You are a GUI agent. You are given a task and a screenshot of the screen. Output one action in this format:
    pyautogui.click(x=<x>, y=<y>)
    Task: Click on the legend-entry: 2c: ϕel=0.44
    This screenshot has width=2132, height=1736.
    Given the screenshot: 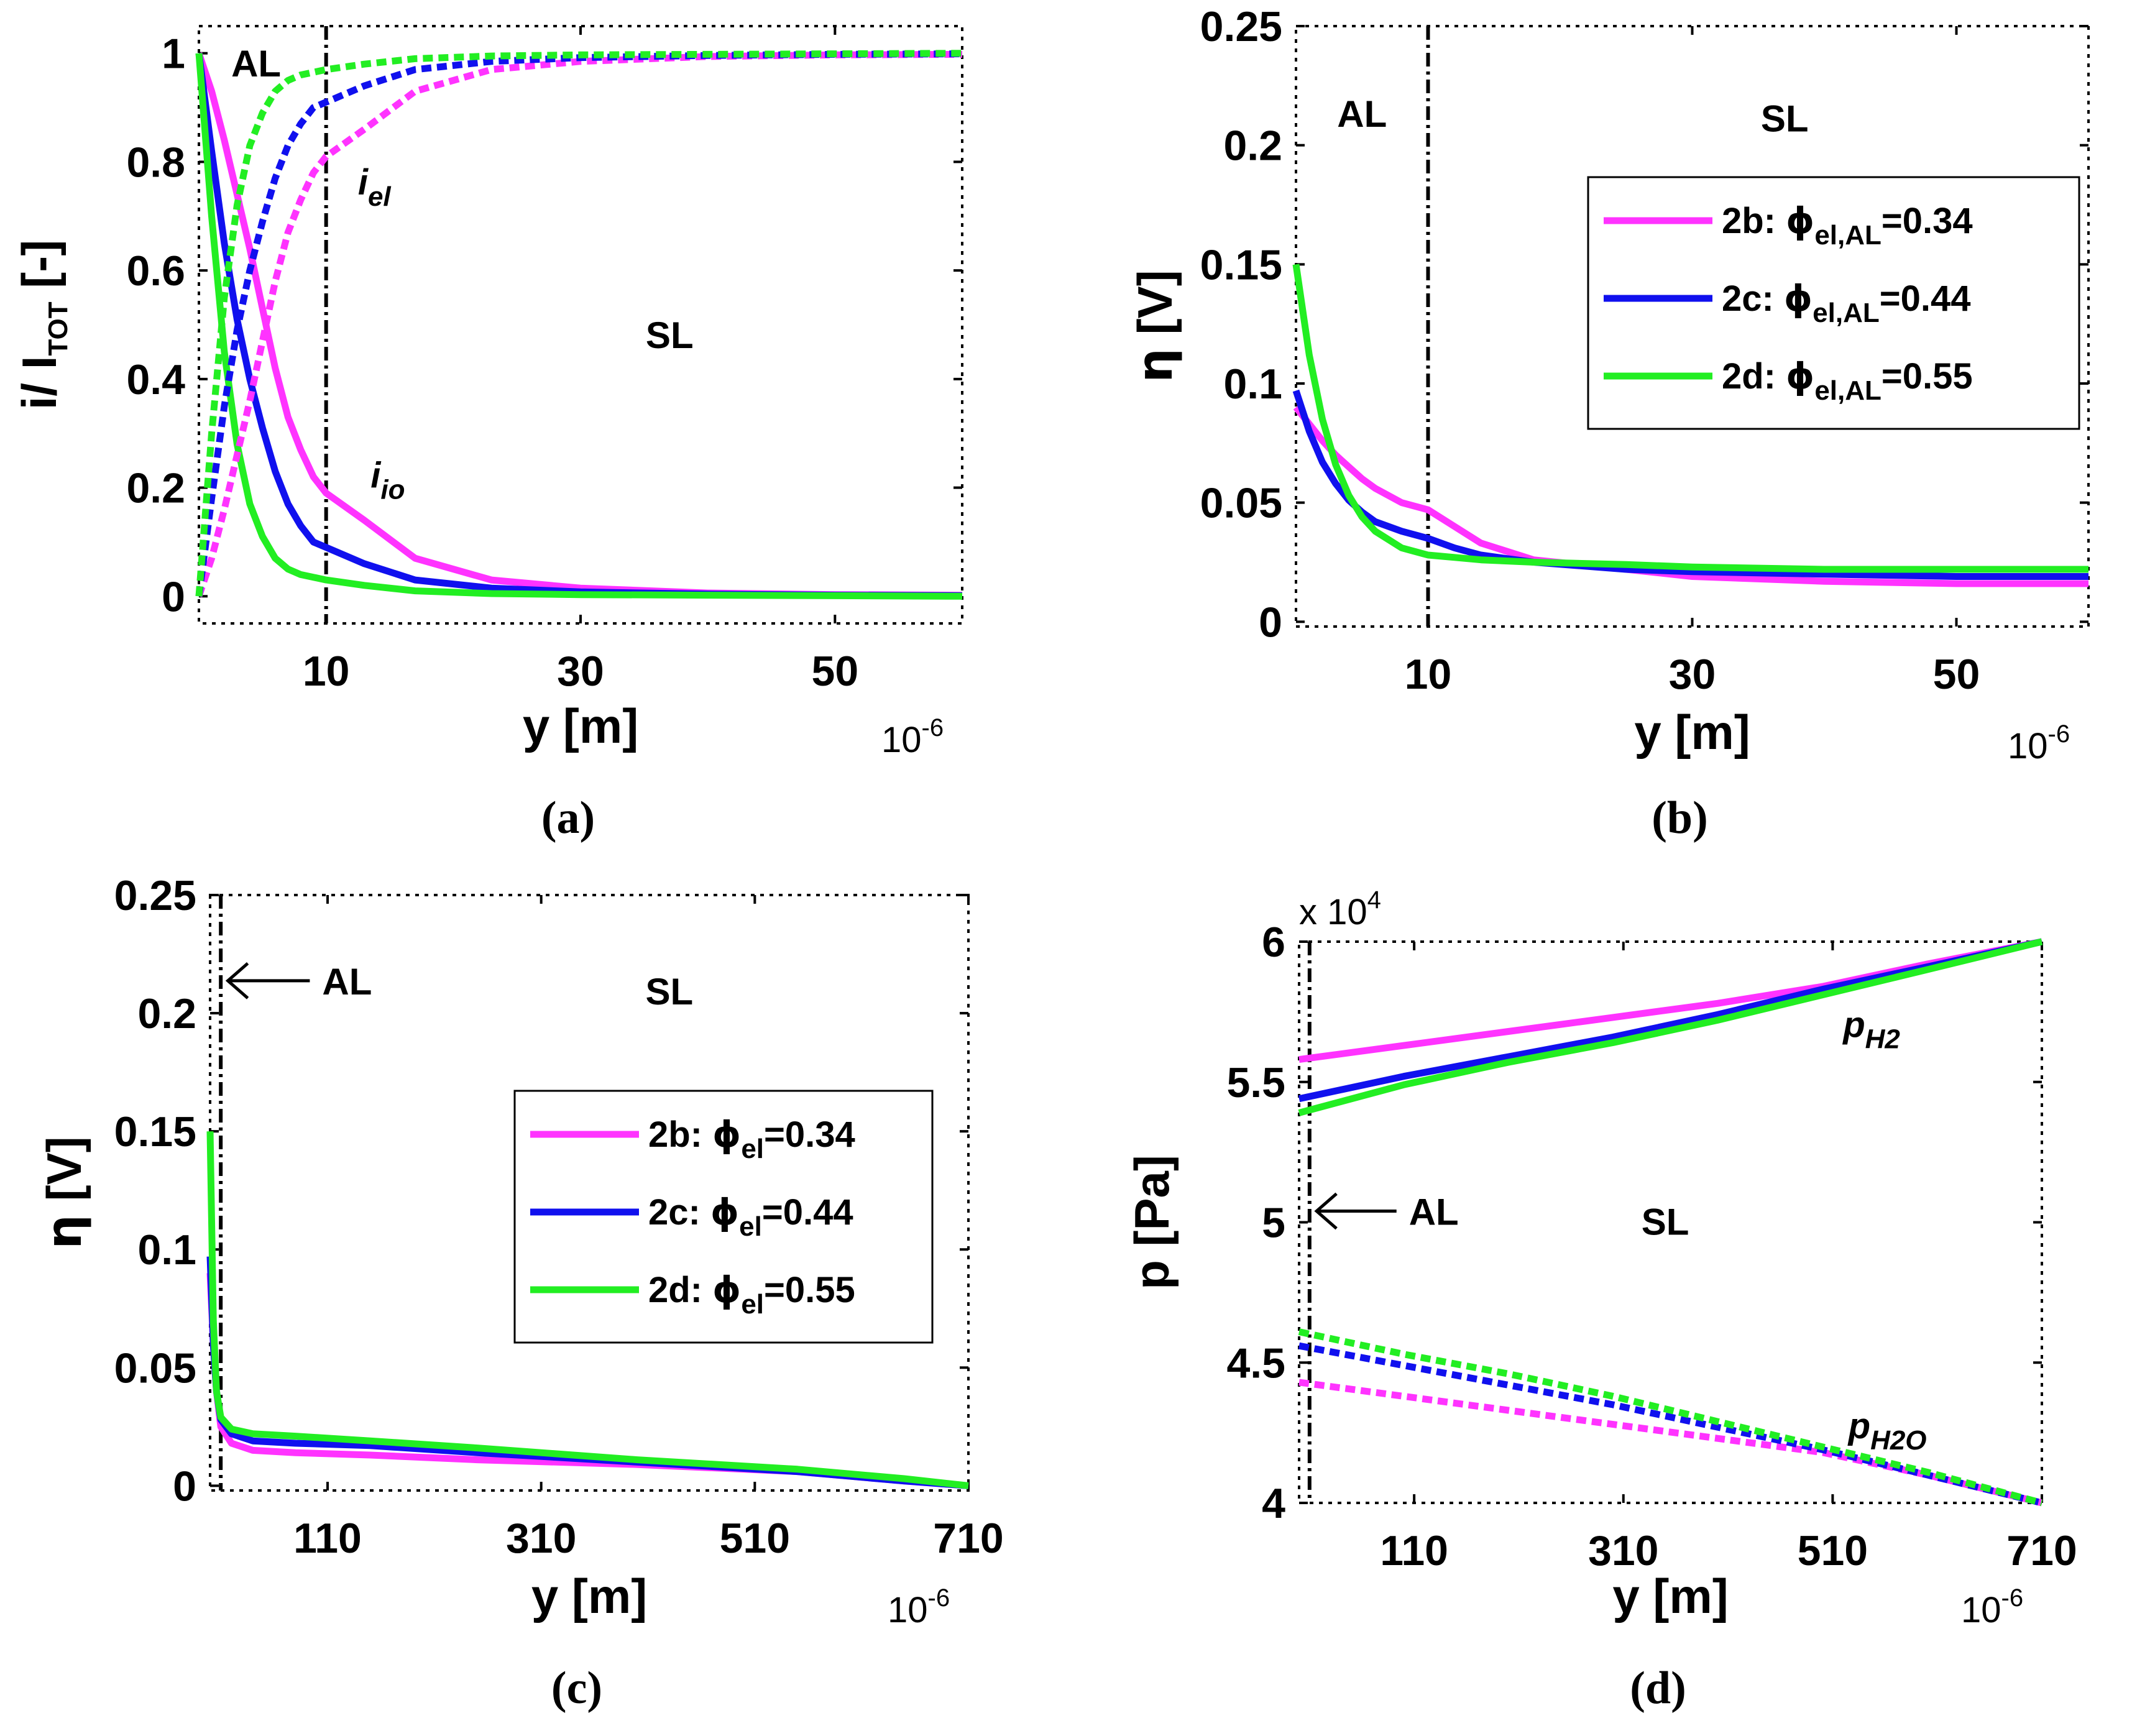 What is the action you would take?
    pyautogui.click(x=750, y=1216)
    